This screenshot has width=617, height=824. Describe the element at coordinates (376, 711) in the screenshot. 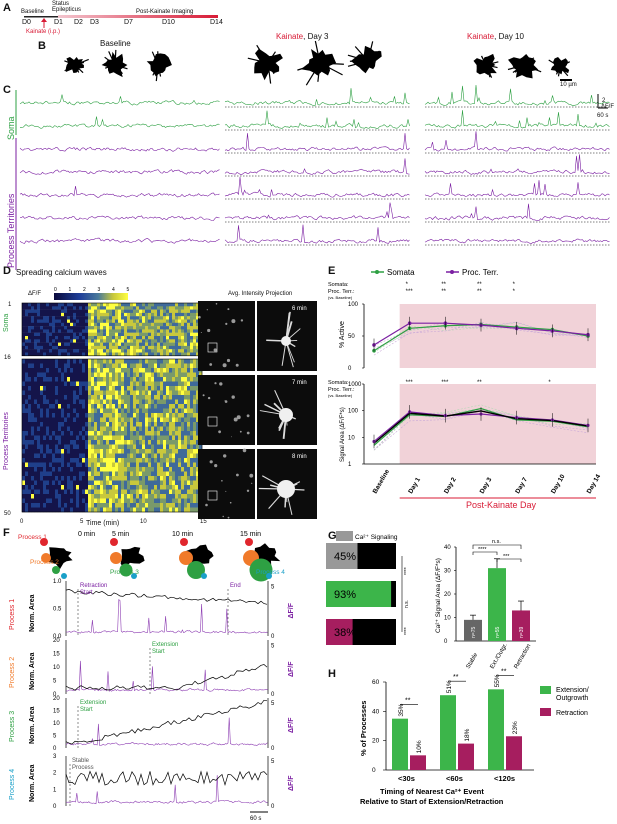

I see `h-ytick-label: 40` at that location.